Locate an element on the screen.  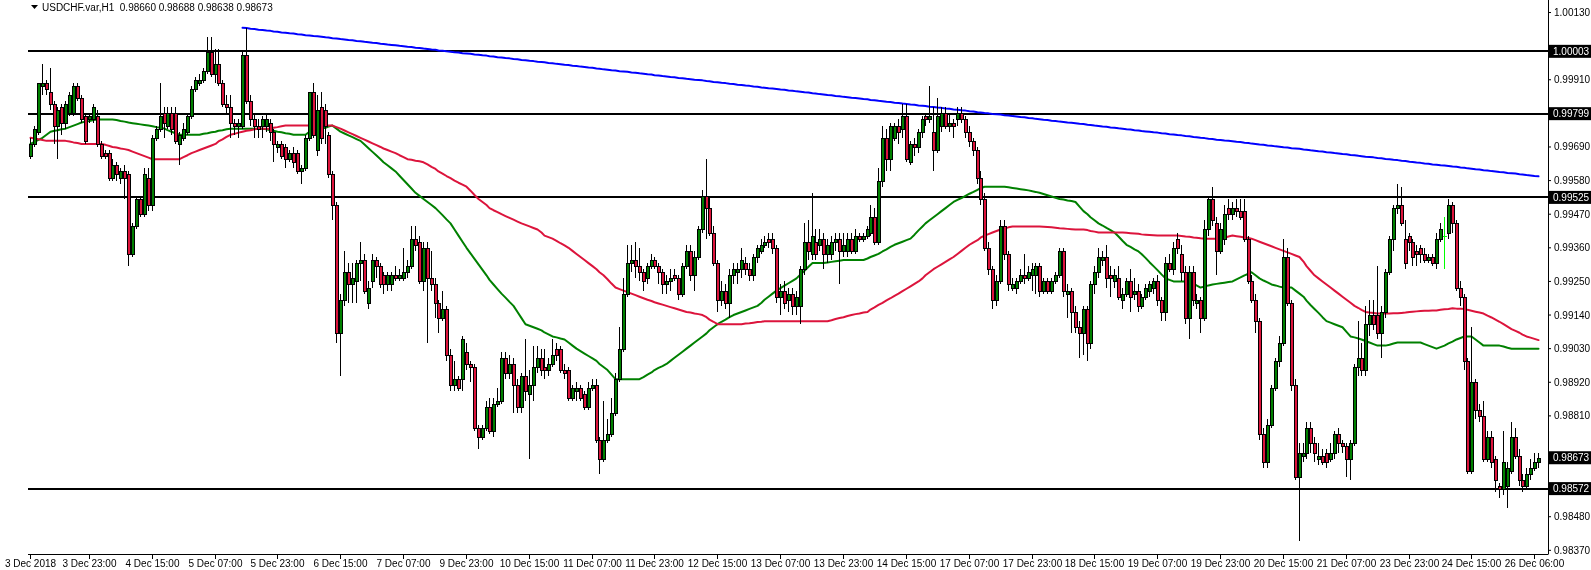
x-tick-label: 18 Dec 15:00 is located at coordinates (1094, 563).